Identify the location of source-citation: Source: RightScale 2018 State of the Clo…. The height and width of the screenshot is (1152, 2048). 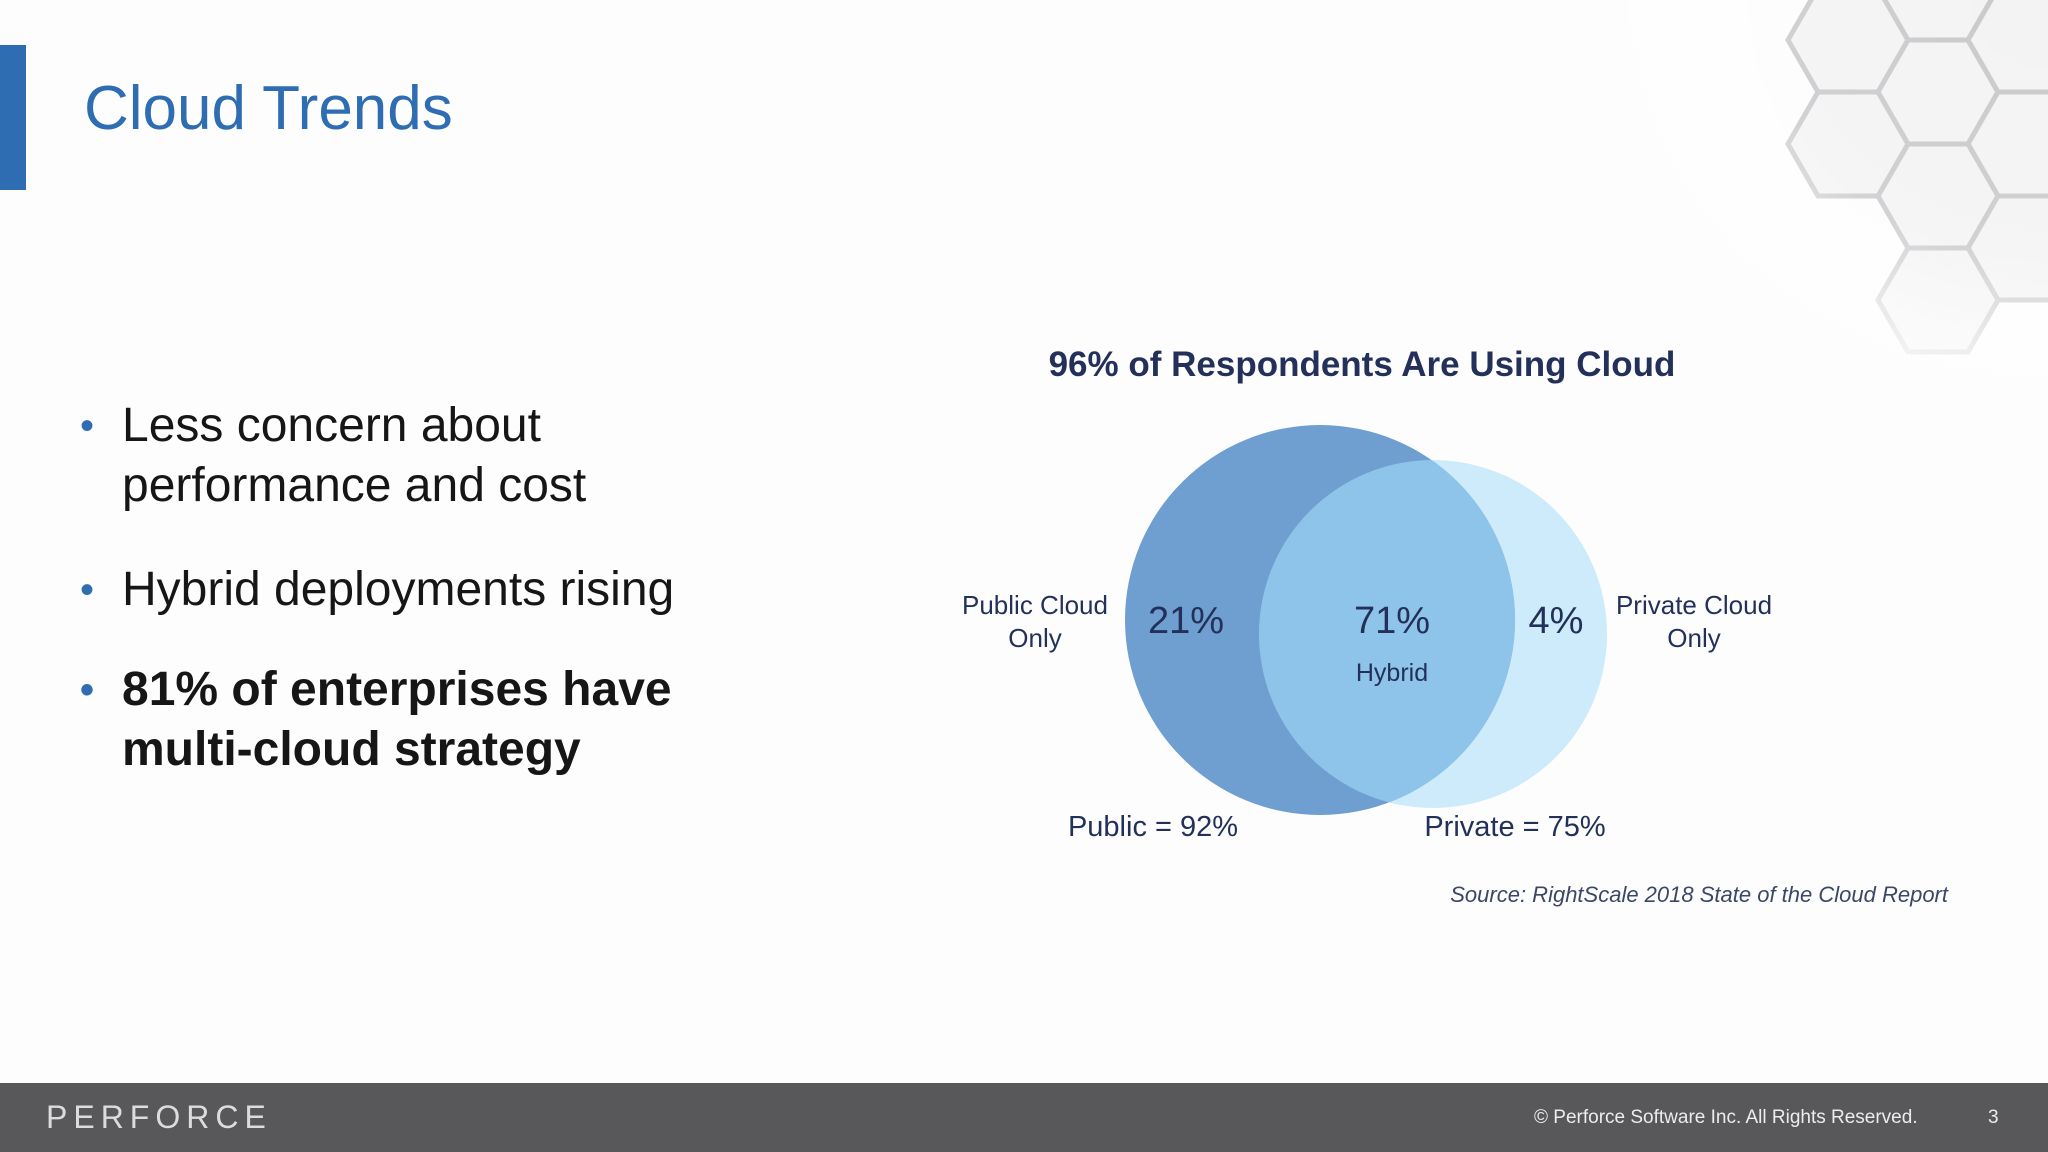
(1699, 894).